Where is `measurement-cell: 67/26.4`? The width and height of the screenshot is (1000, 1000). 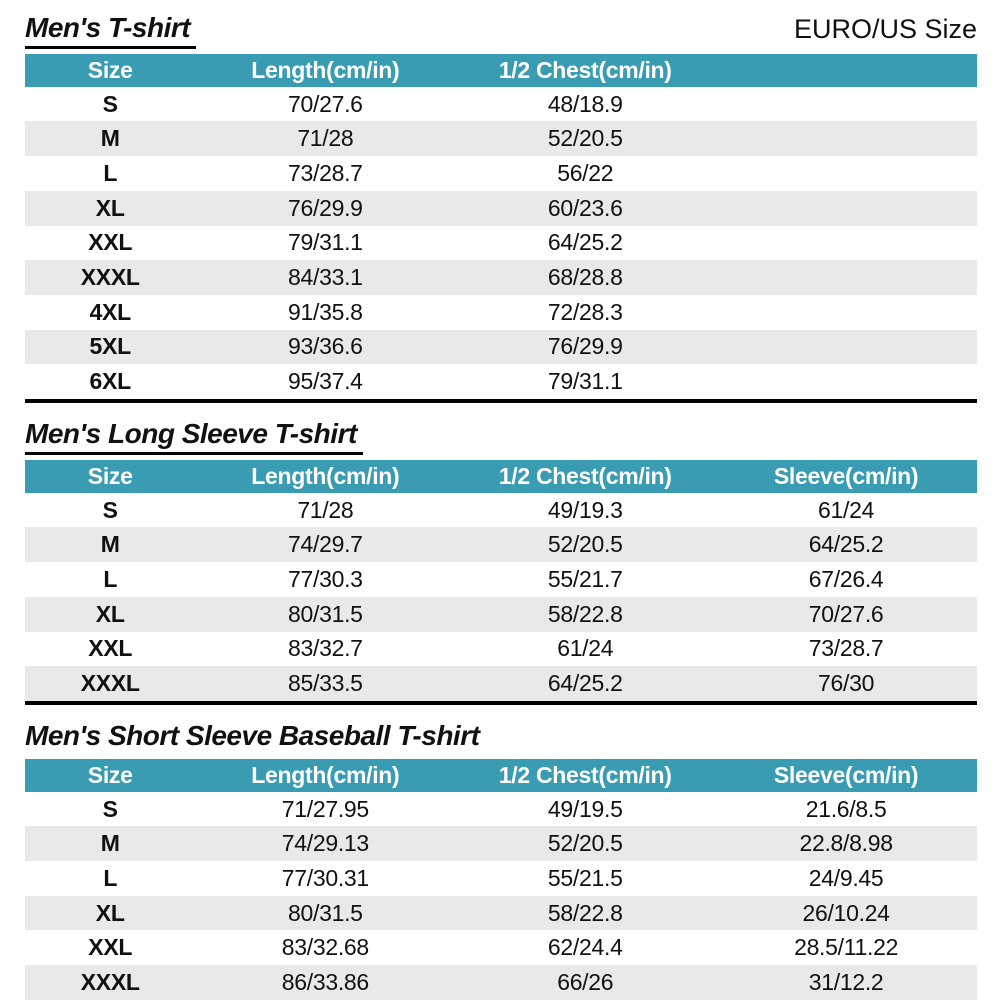
measurement-cell: 67/26.4 is located at coordinates (846, 579).